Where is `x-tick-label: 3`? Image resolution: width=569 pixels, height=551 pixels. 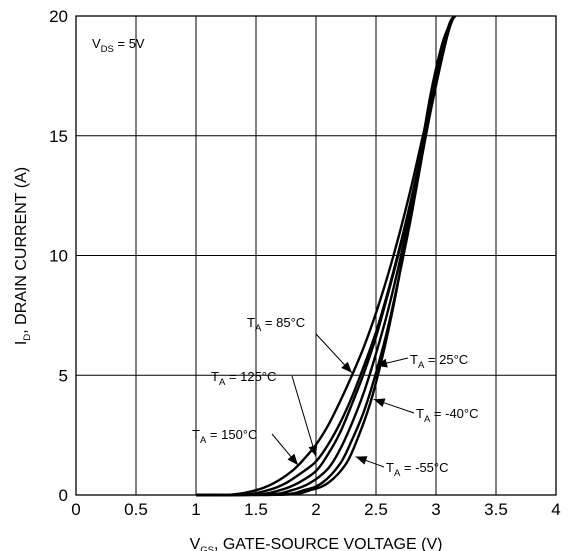 x-tick-label: 3 is located at coordinates (435, 509).